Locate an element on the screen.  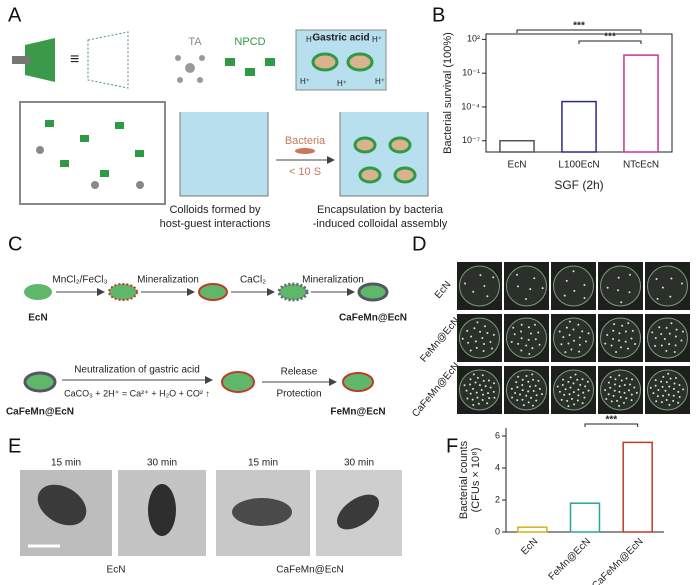
x-tick-label: NTcEcN is located at coordinates (641, 165).